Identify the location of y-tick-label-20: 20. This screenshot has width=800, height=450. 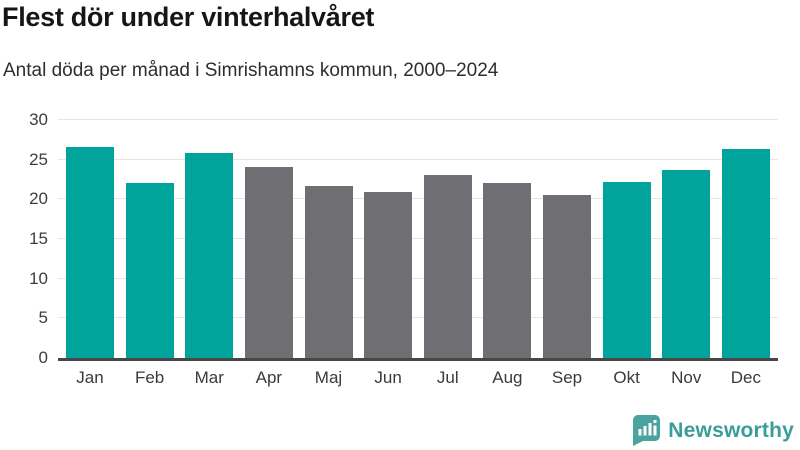
(38, 199).